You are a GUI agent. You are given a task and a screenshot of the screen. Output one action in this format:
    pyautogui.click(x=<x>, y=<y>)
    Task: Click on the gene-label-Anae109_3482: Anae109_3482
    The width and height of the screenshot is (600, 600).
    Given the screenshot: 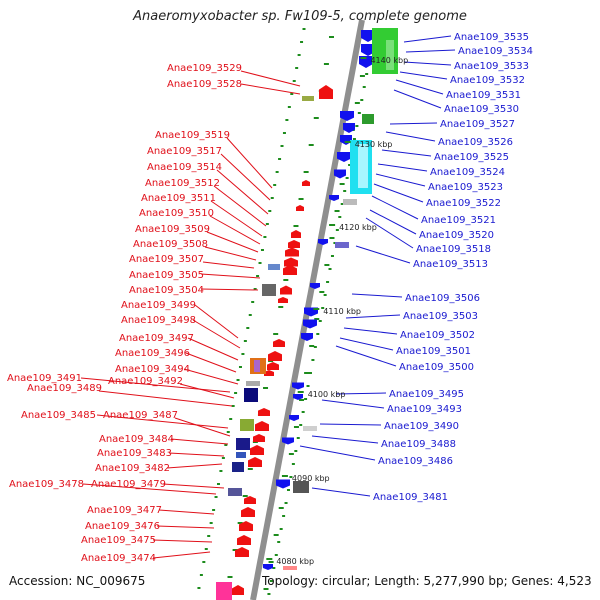 What is the action you would take?
    pyautogui.click(x=132, y=468)
    